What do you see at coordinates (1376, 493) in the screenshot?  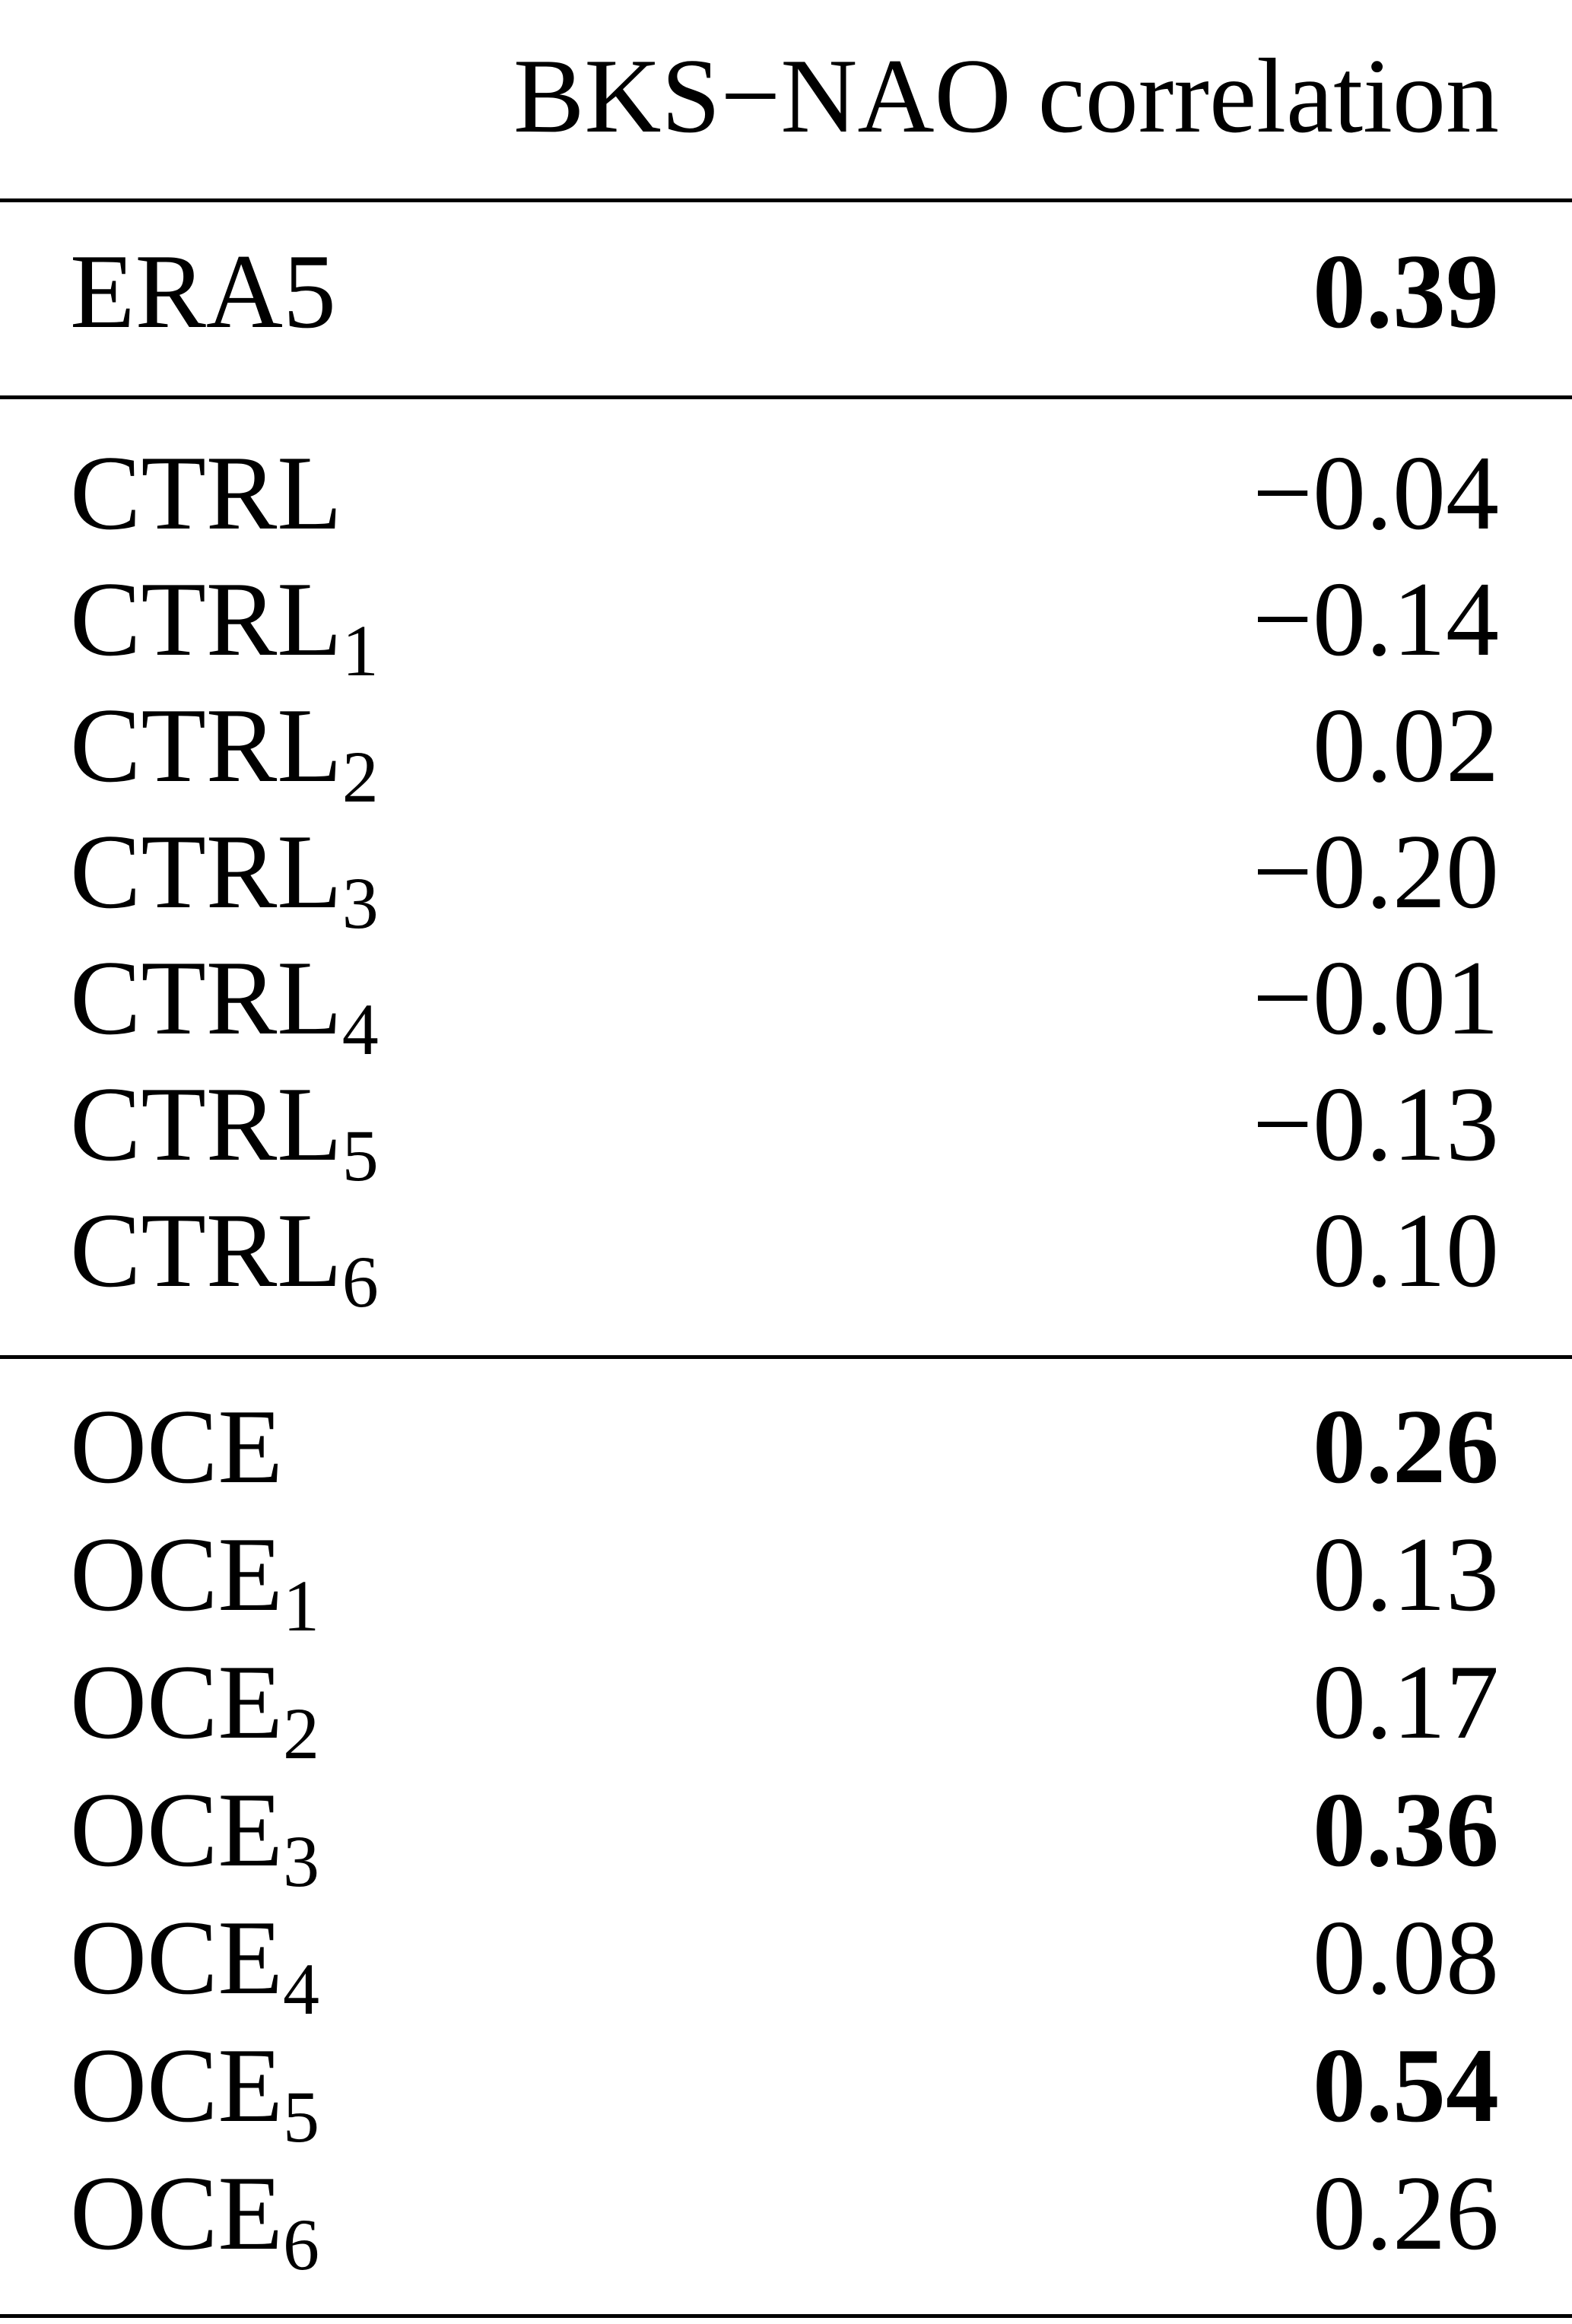 I see `correlation-value: −0.04` at bounding box center [1376, 493].